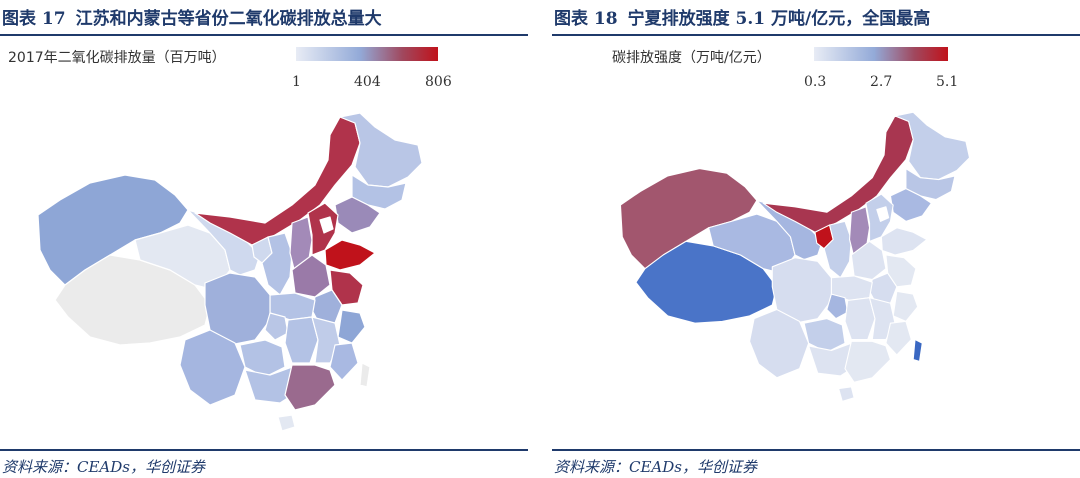  What do you see at coordinates (947, 82) in the screenshot?
I see `right-legend-tick-max: 5.1` at bounding box center [947, 82].